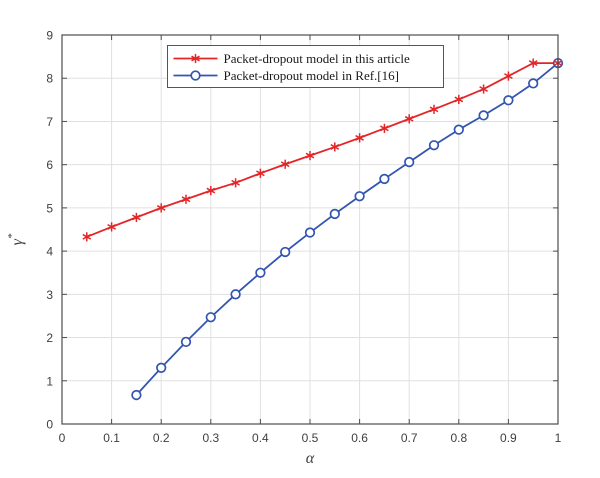 The height and width of the screenshot is (478, 600). I want to click on x-tick-label: 0.6, so click(359, 438).